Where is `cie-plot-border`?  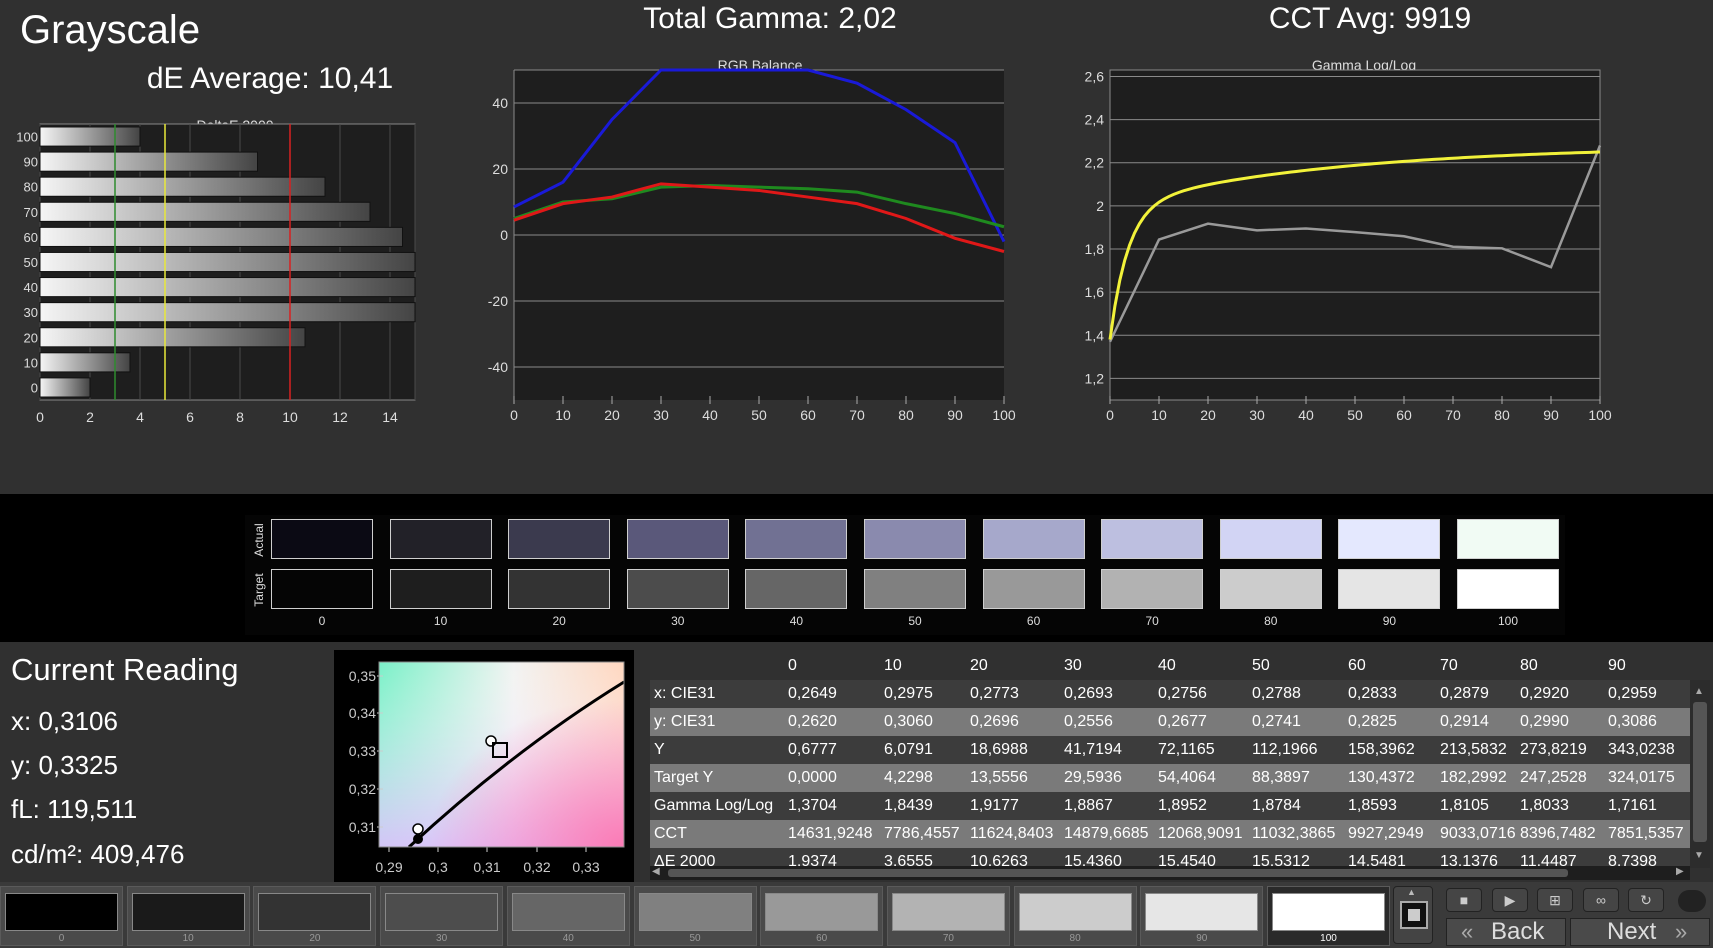 cie-plot-border is located at coordinates (501, 754).